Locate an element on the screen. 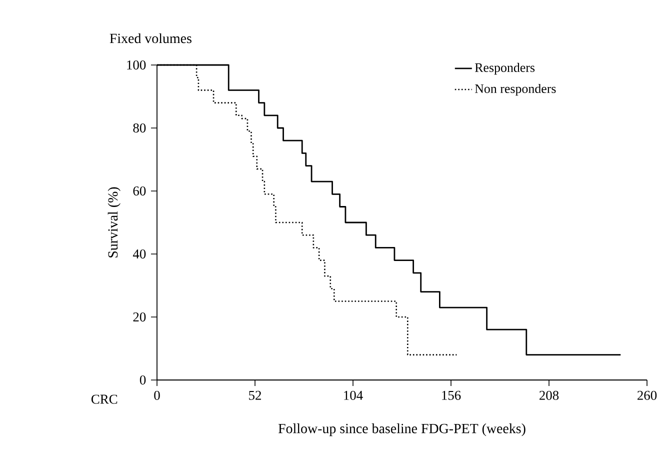 The image size is (670, 464). x-tick-label: 104 is located at coordinates (353, 395).